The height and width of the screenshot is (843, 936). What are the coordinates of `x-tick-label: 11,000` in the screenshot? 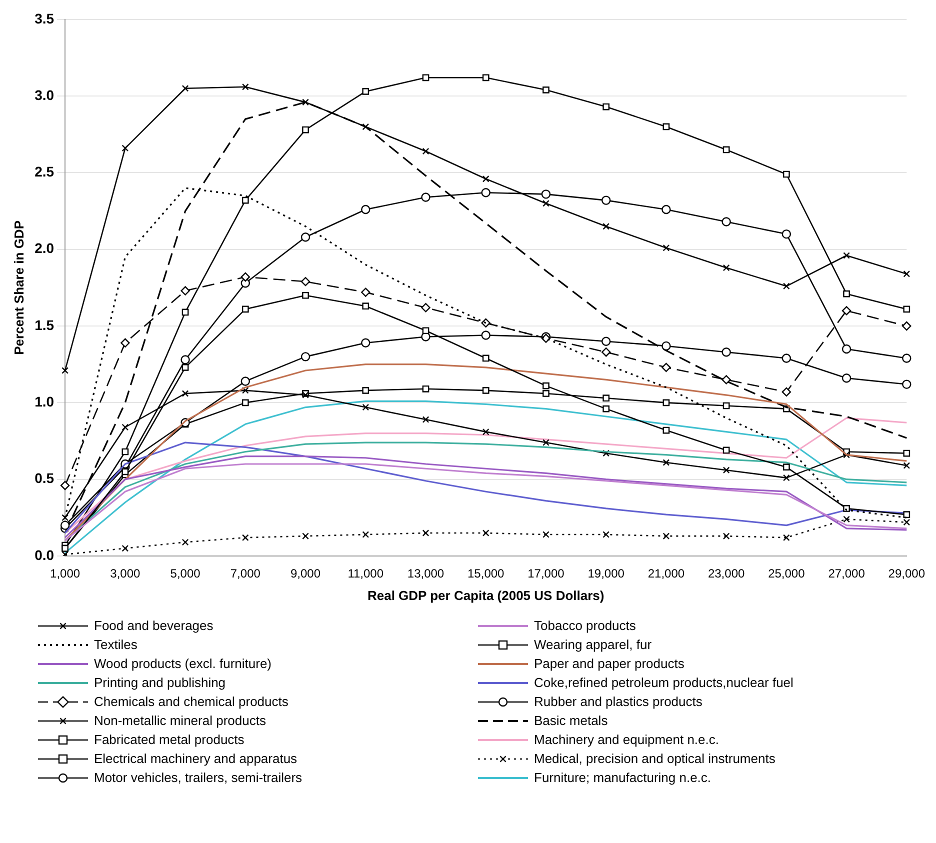 It's located at (366, 573).